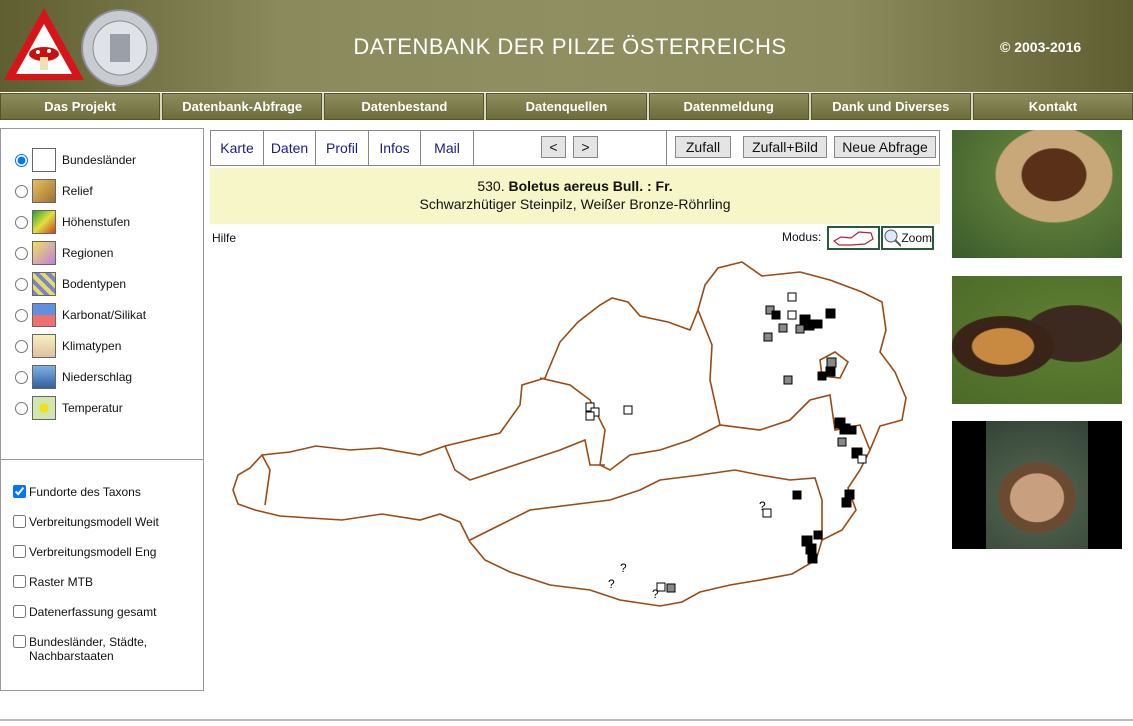  I want to click on layer-icon, so click(44, 408).